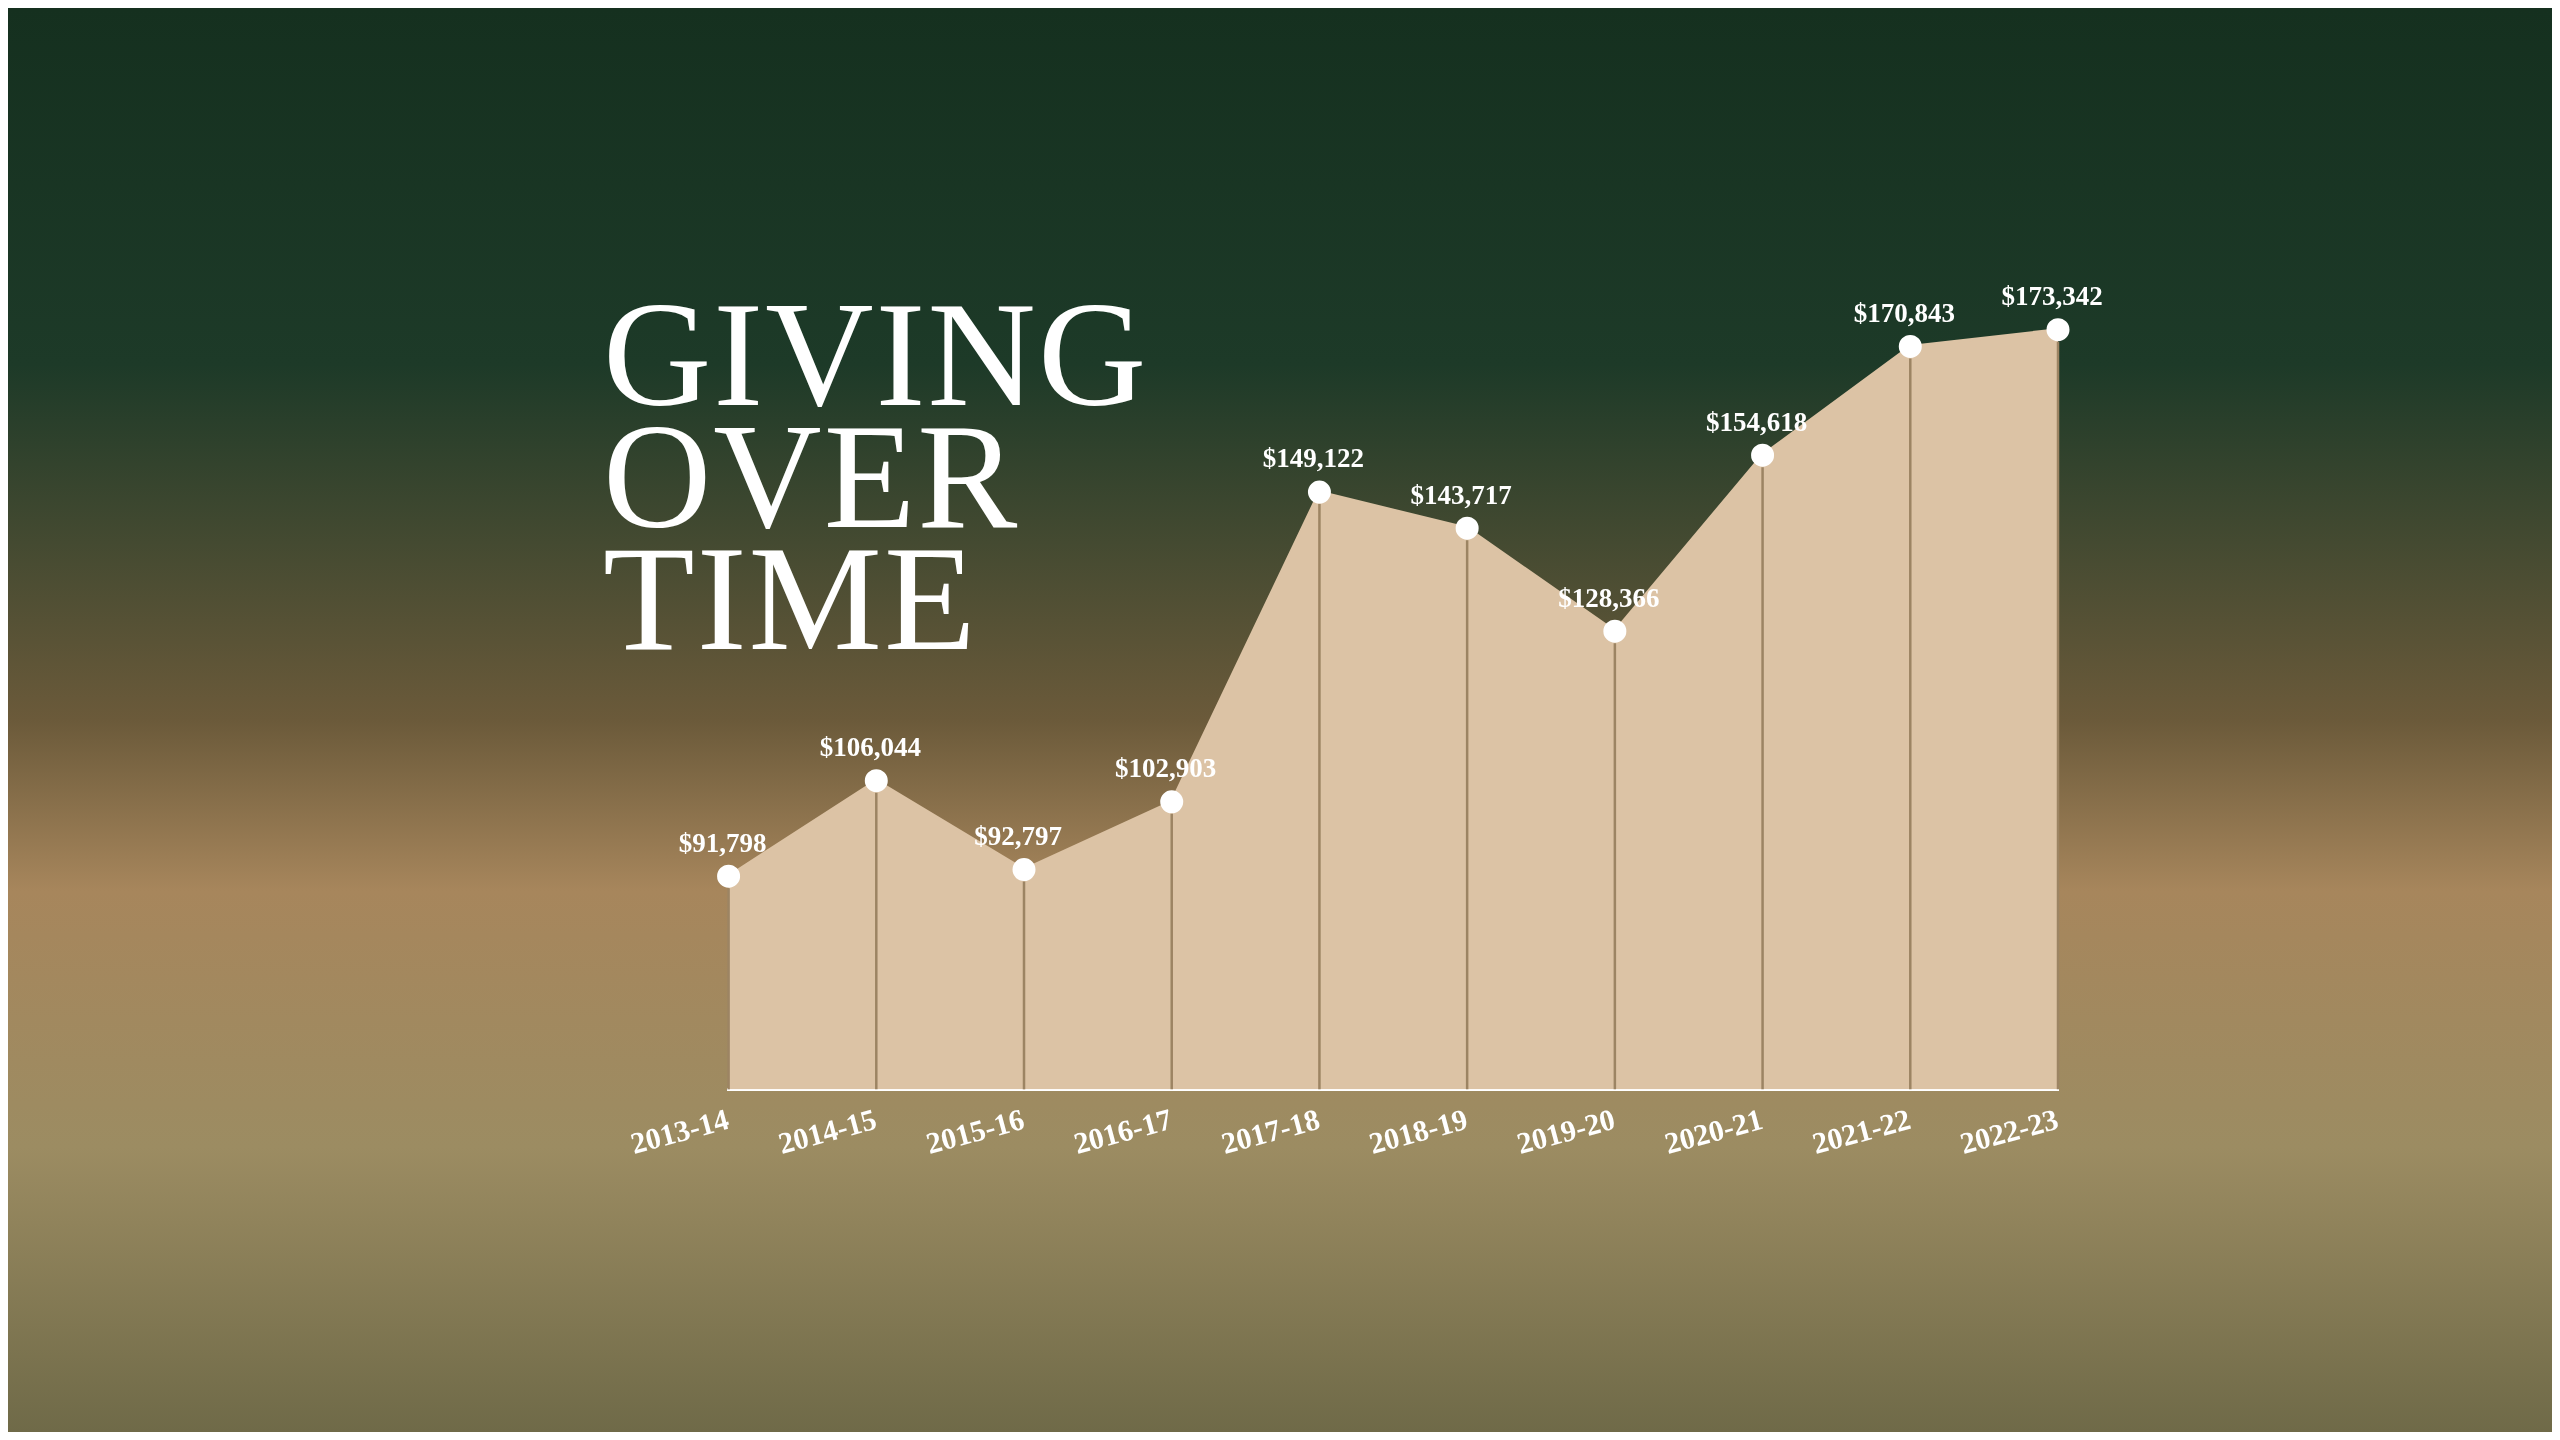 This screenshot has width=2560, height=1440. Describe the element at coordinates (1461, 494) in the screenshot. I see `data-label: $143,717` at that location.